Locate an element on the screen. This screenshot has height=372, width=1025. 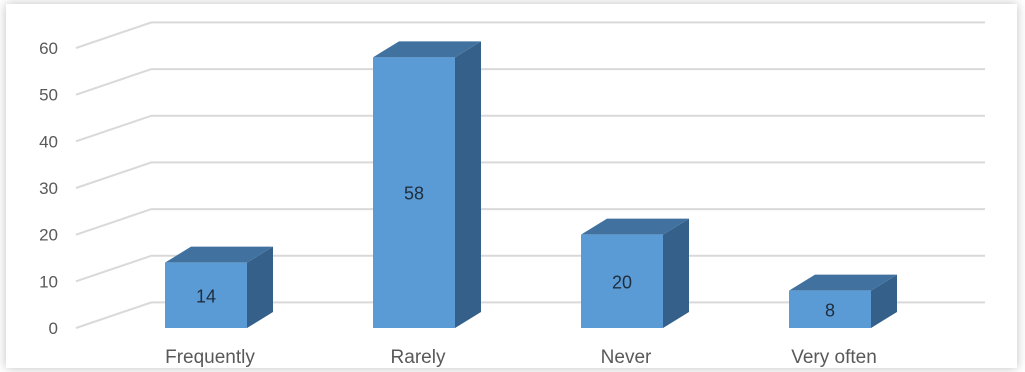
y-tick-label: 40 is located at coordinates (48, 141).